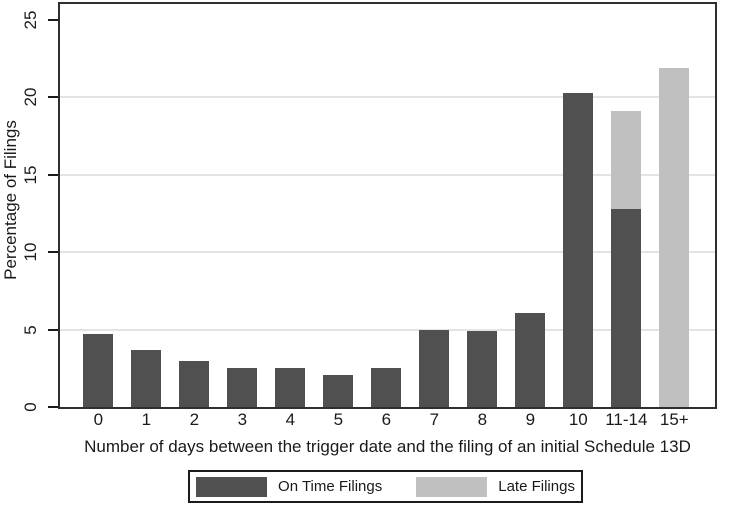  What do you see at coordinates (30, 329) in the screenshot?
I see `y-tick-label: 5` at bounding box center [30, 329].